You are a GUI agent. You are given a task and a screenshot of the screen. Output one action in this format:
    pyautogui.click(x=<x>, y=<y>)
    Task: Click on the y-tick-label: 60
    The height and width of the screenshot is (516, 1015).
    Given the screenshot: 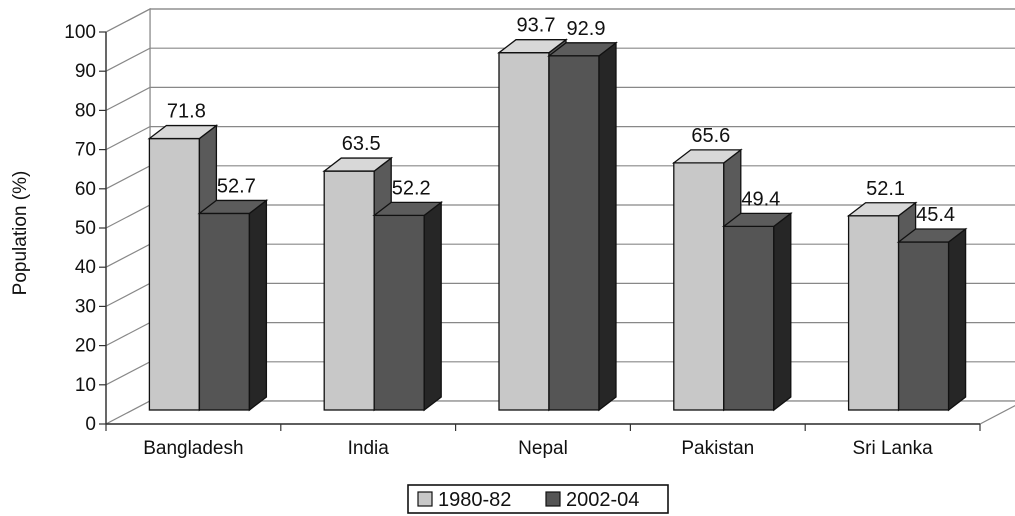 What is the action you would take?
    pyautogui.click(x=85, y=189)
    